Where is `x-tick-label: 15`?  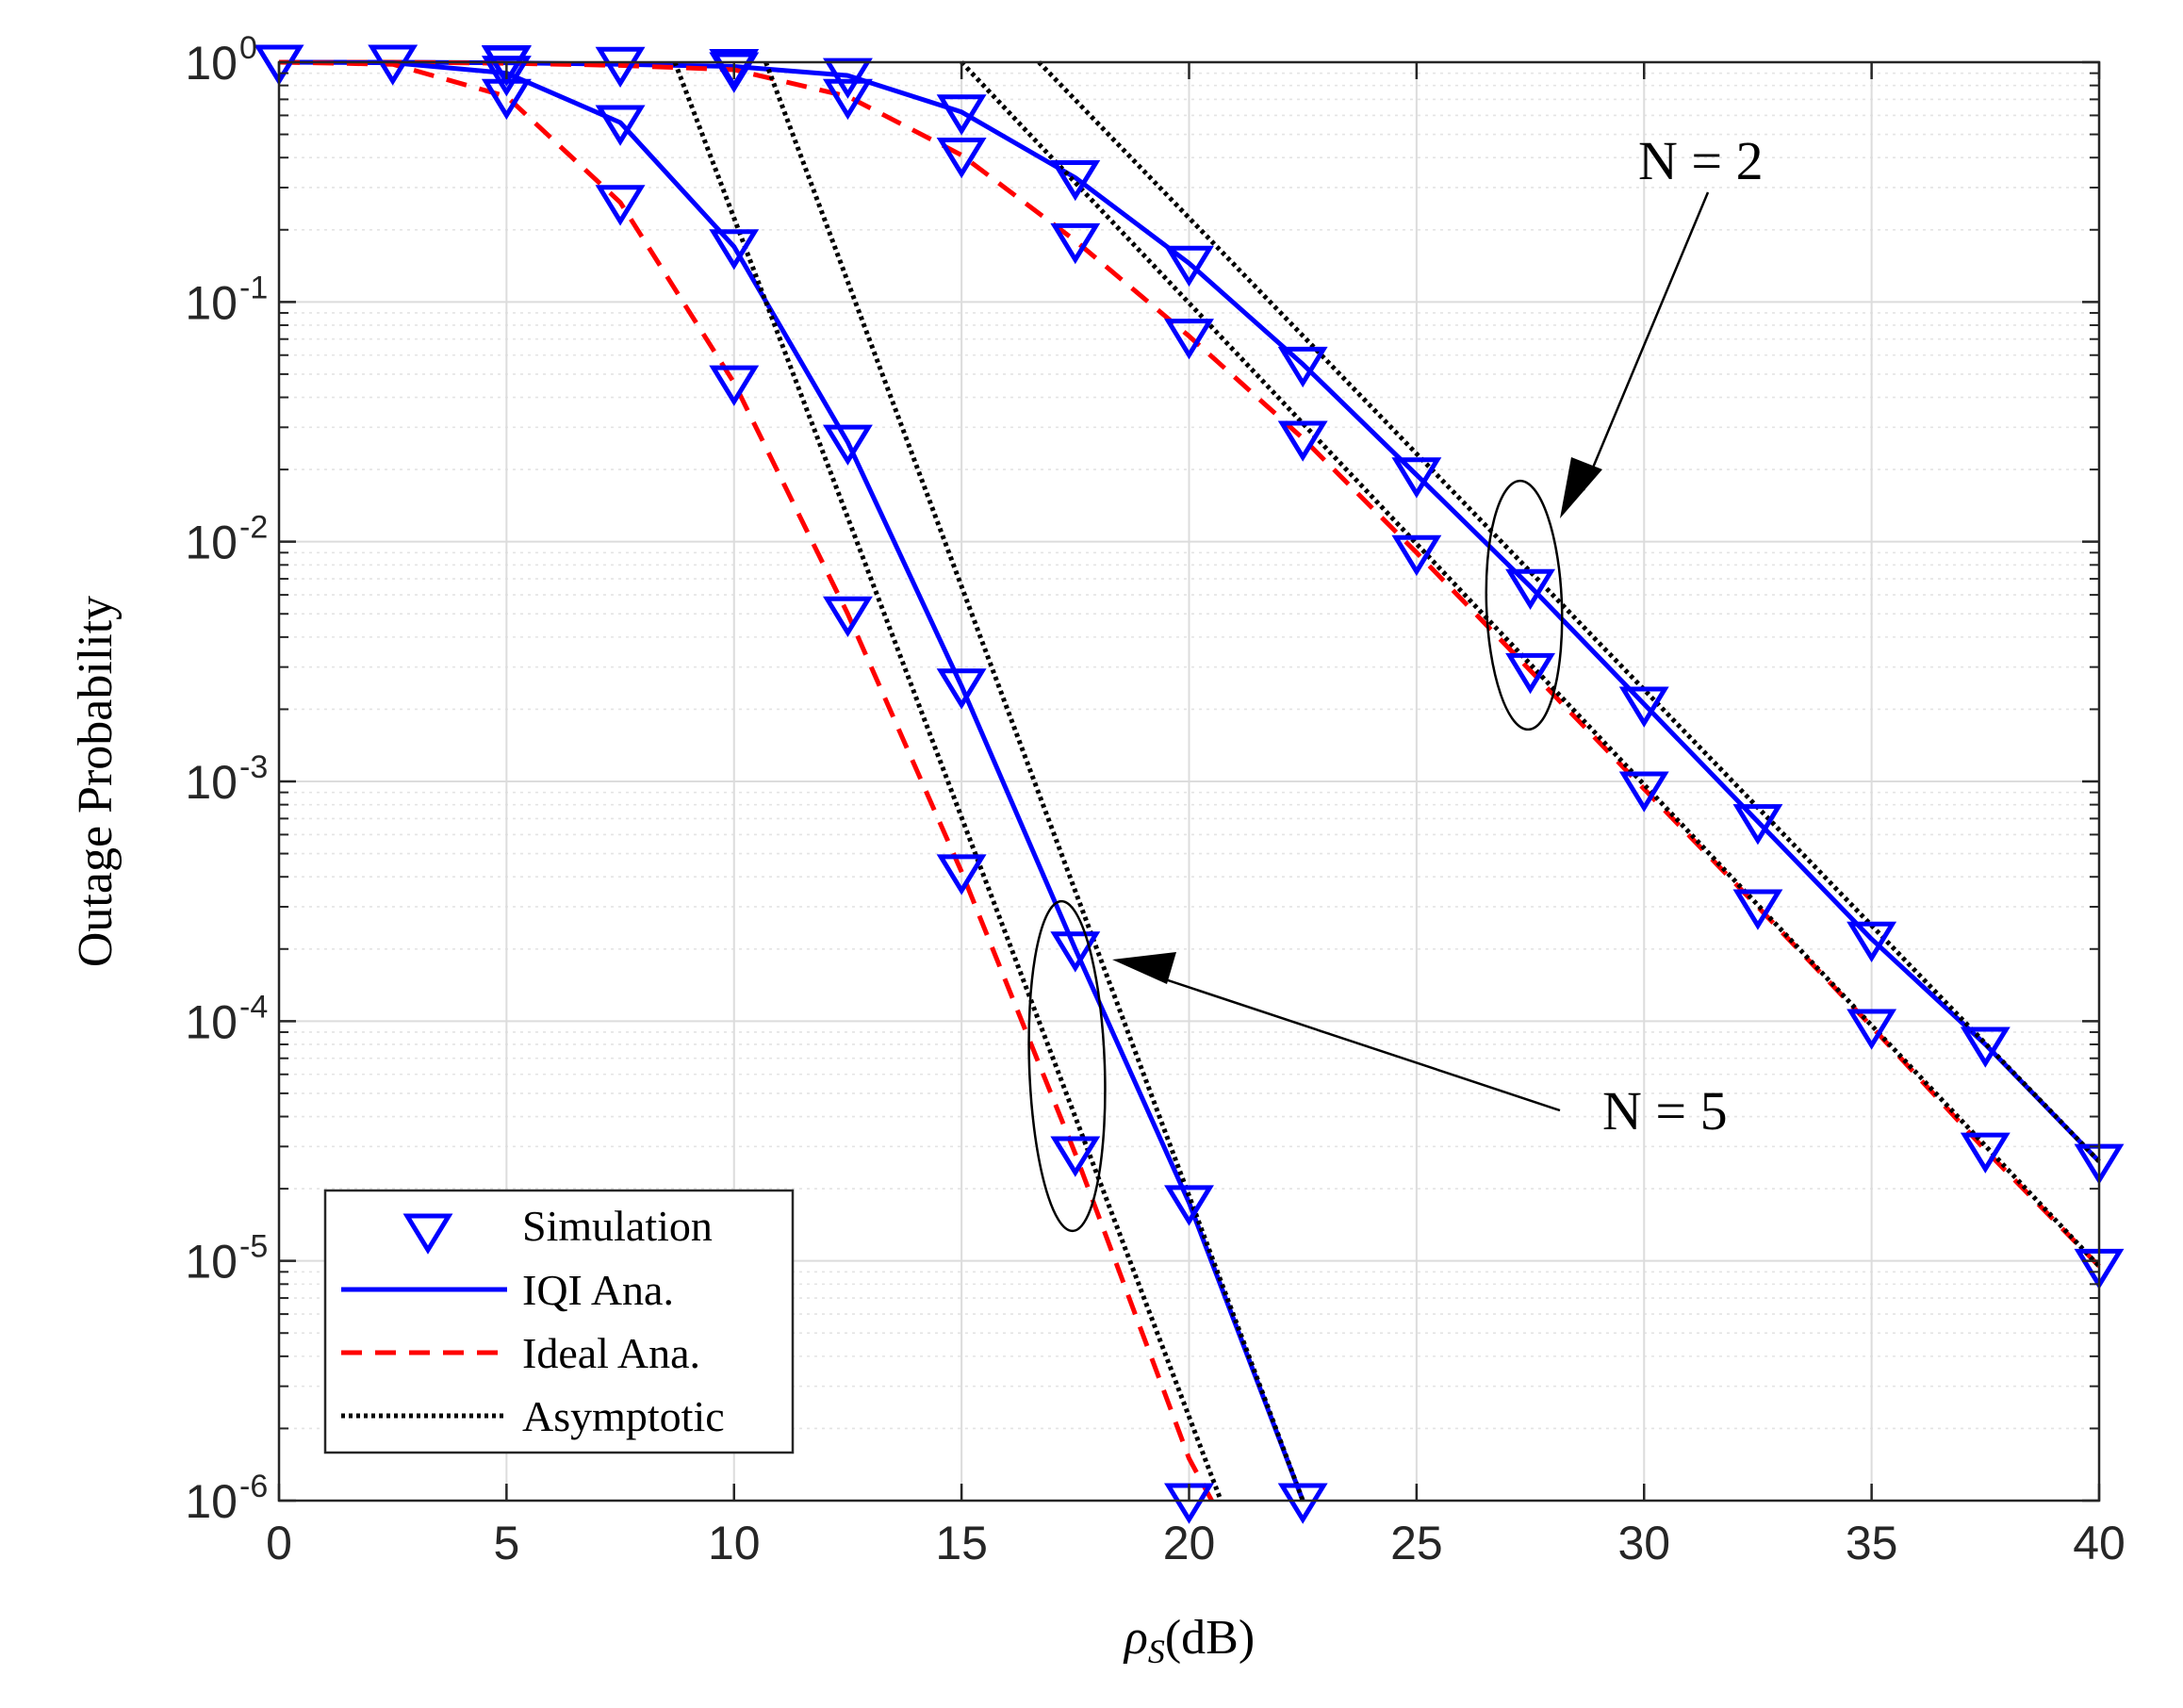
x-tick-label: 15 is located at coordinates (962, 1543).